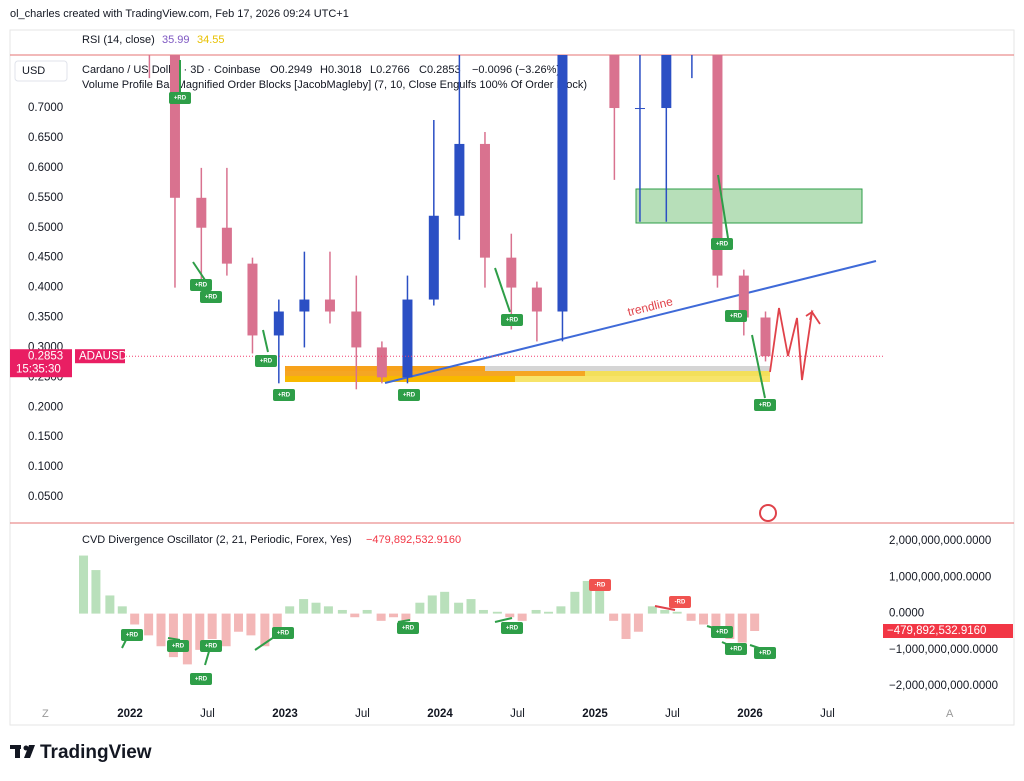  What do you see at coordinates (435, 373) in the screenshot?
I see `vp-band` at bounding box center [435, 373].